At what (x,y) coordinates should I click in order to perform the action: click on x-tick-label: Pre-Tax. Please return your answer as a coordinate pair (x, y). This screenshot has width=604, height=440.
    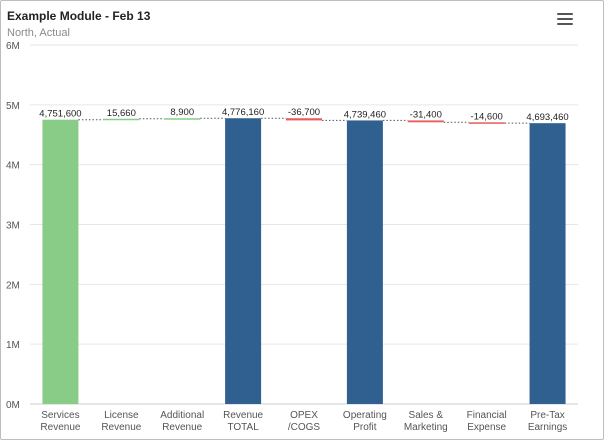
    Looking at the image, I should click on (547, 415).